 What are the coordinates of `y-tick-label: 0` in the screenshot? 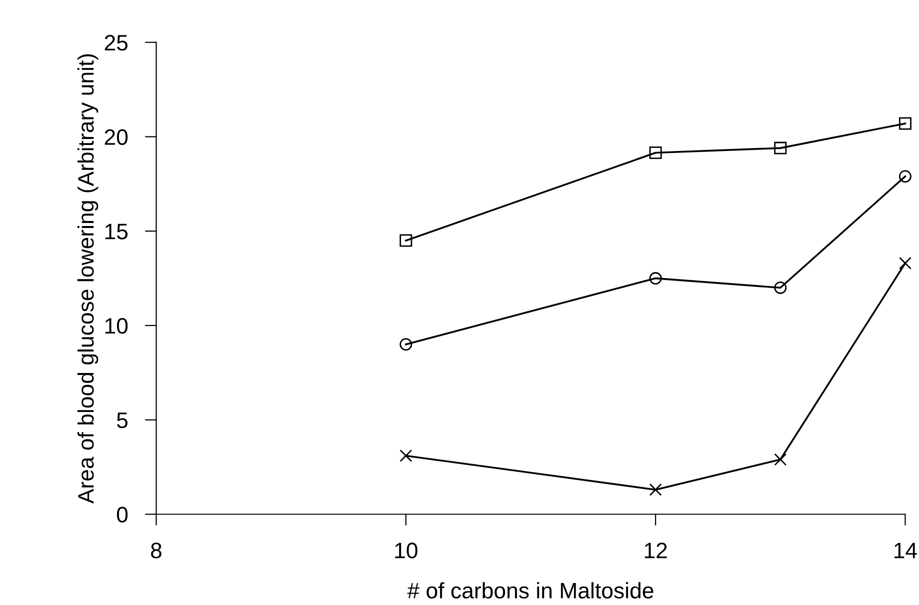 It's located at (122, 514).